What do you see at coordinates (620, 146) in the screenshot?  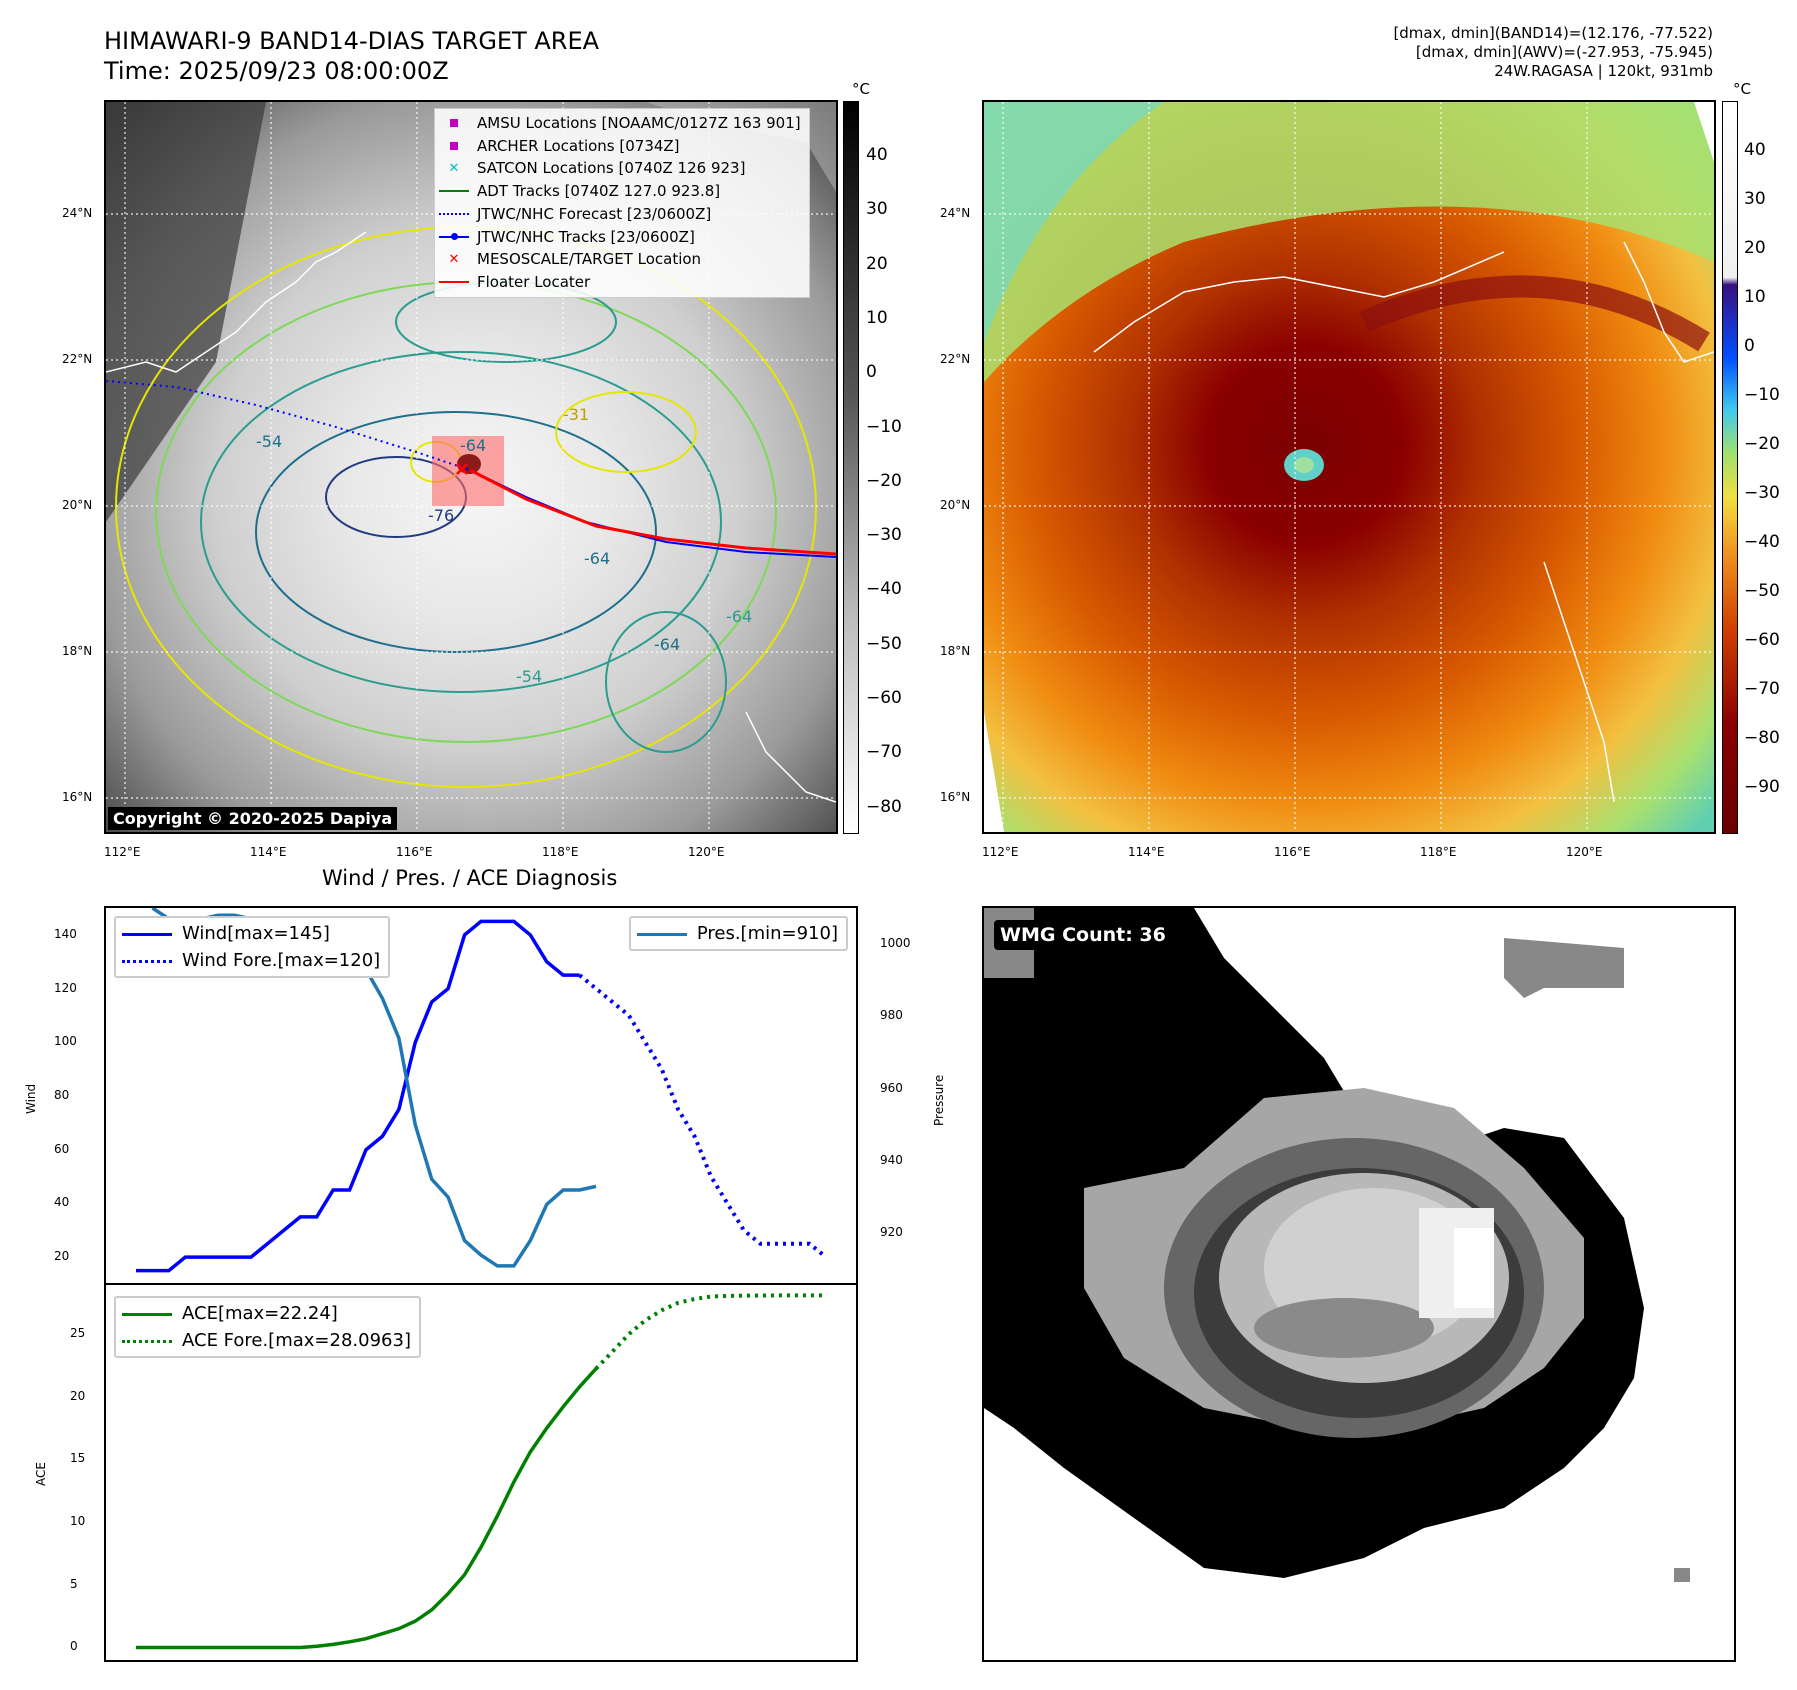 I see `legend-item: ARCHER Locations [0734Z]` at bounding box center [620, 146].